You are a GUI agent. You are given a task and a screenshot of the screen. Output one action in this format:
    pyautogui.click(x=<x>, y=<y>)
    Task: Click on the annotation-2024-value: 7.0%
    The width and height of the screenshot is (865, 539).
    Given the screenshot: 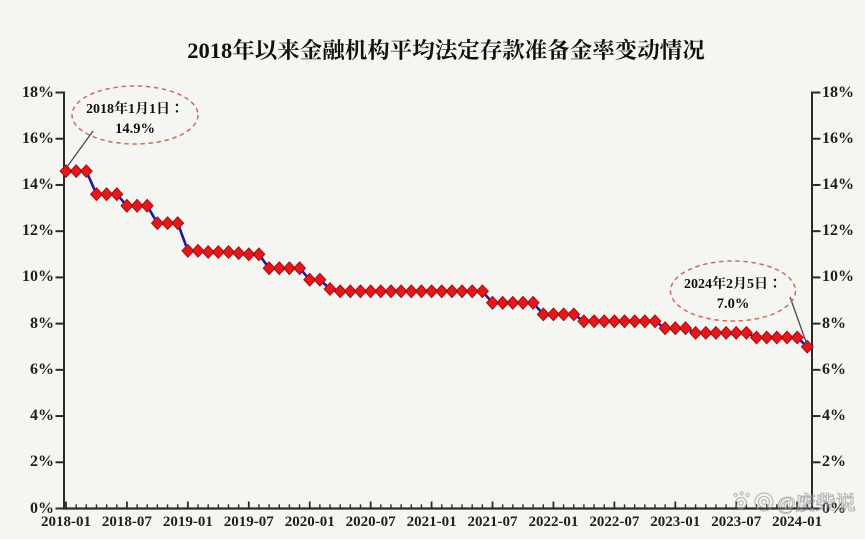 What is the action you would take?
    pyautogui.click(x=733, y=302)
    